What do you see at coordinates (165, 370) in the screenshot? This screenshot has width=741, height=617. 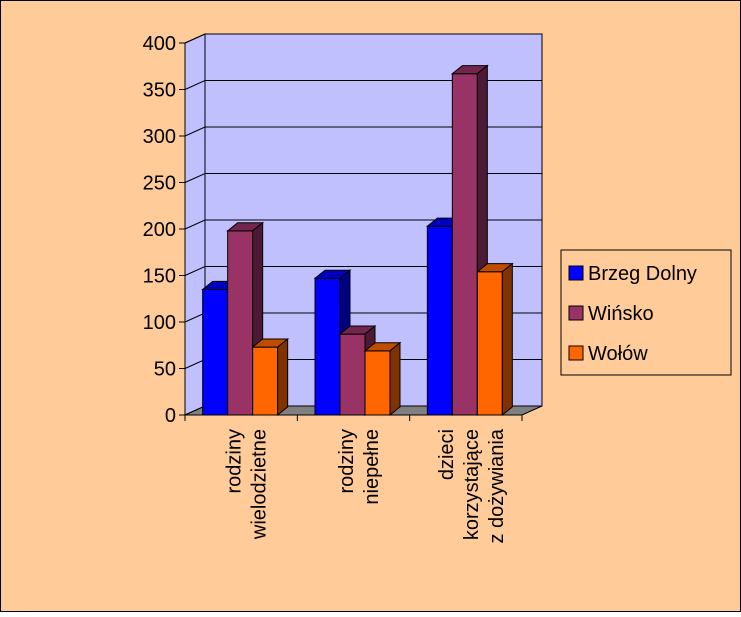 I see `y-tick-label-50: 50` at bounding box center [165, 370].